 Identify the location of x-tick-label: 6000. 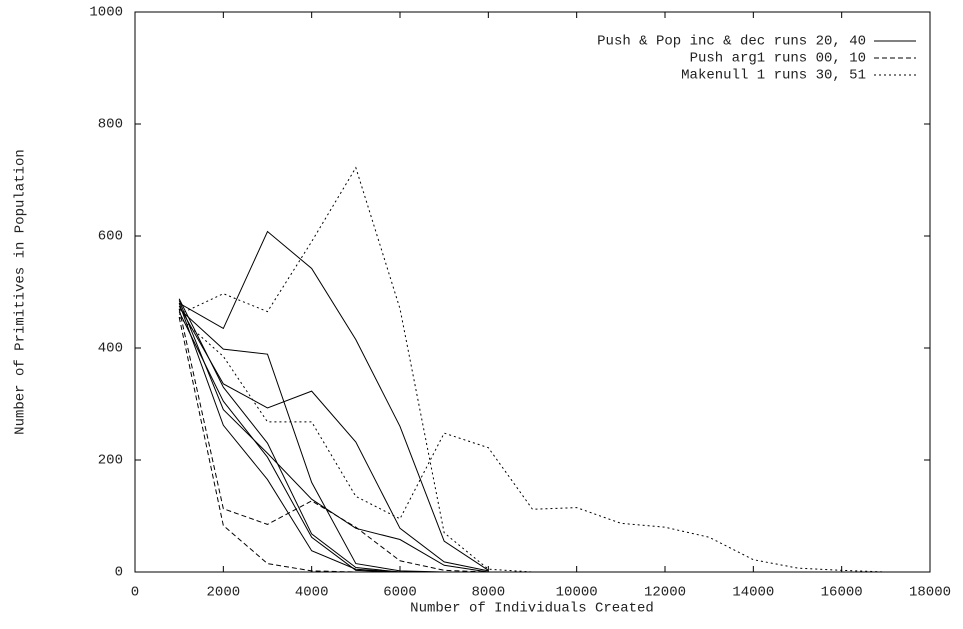
(400, 593).